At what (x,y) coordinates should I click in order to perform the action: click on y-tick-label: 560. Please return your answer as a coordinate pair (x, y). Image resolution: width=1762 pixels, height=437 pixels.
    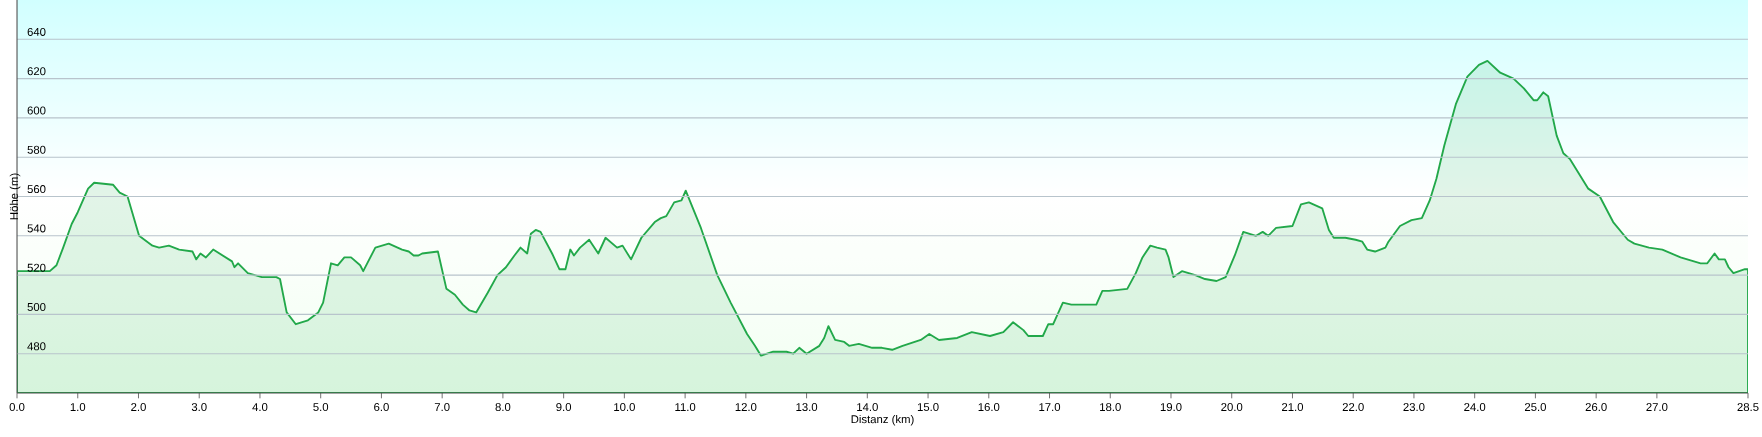
    Looking at the image, I should click on (36, 189).